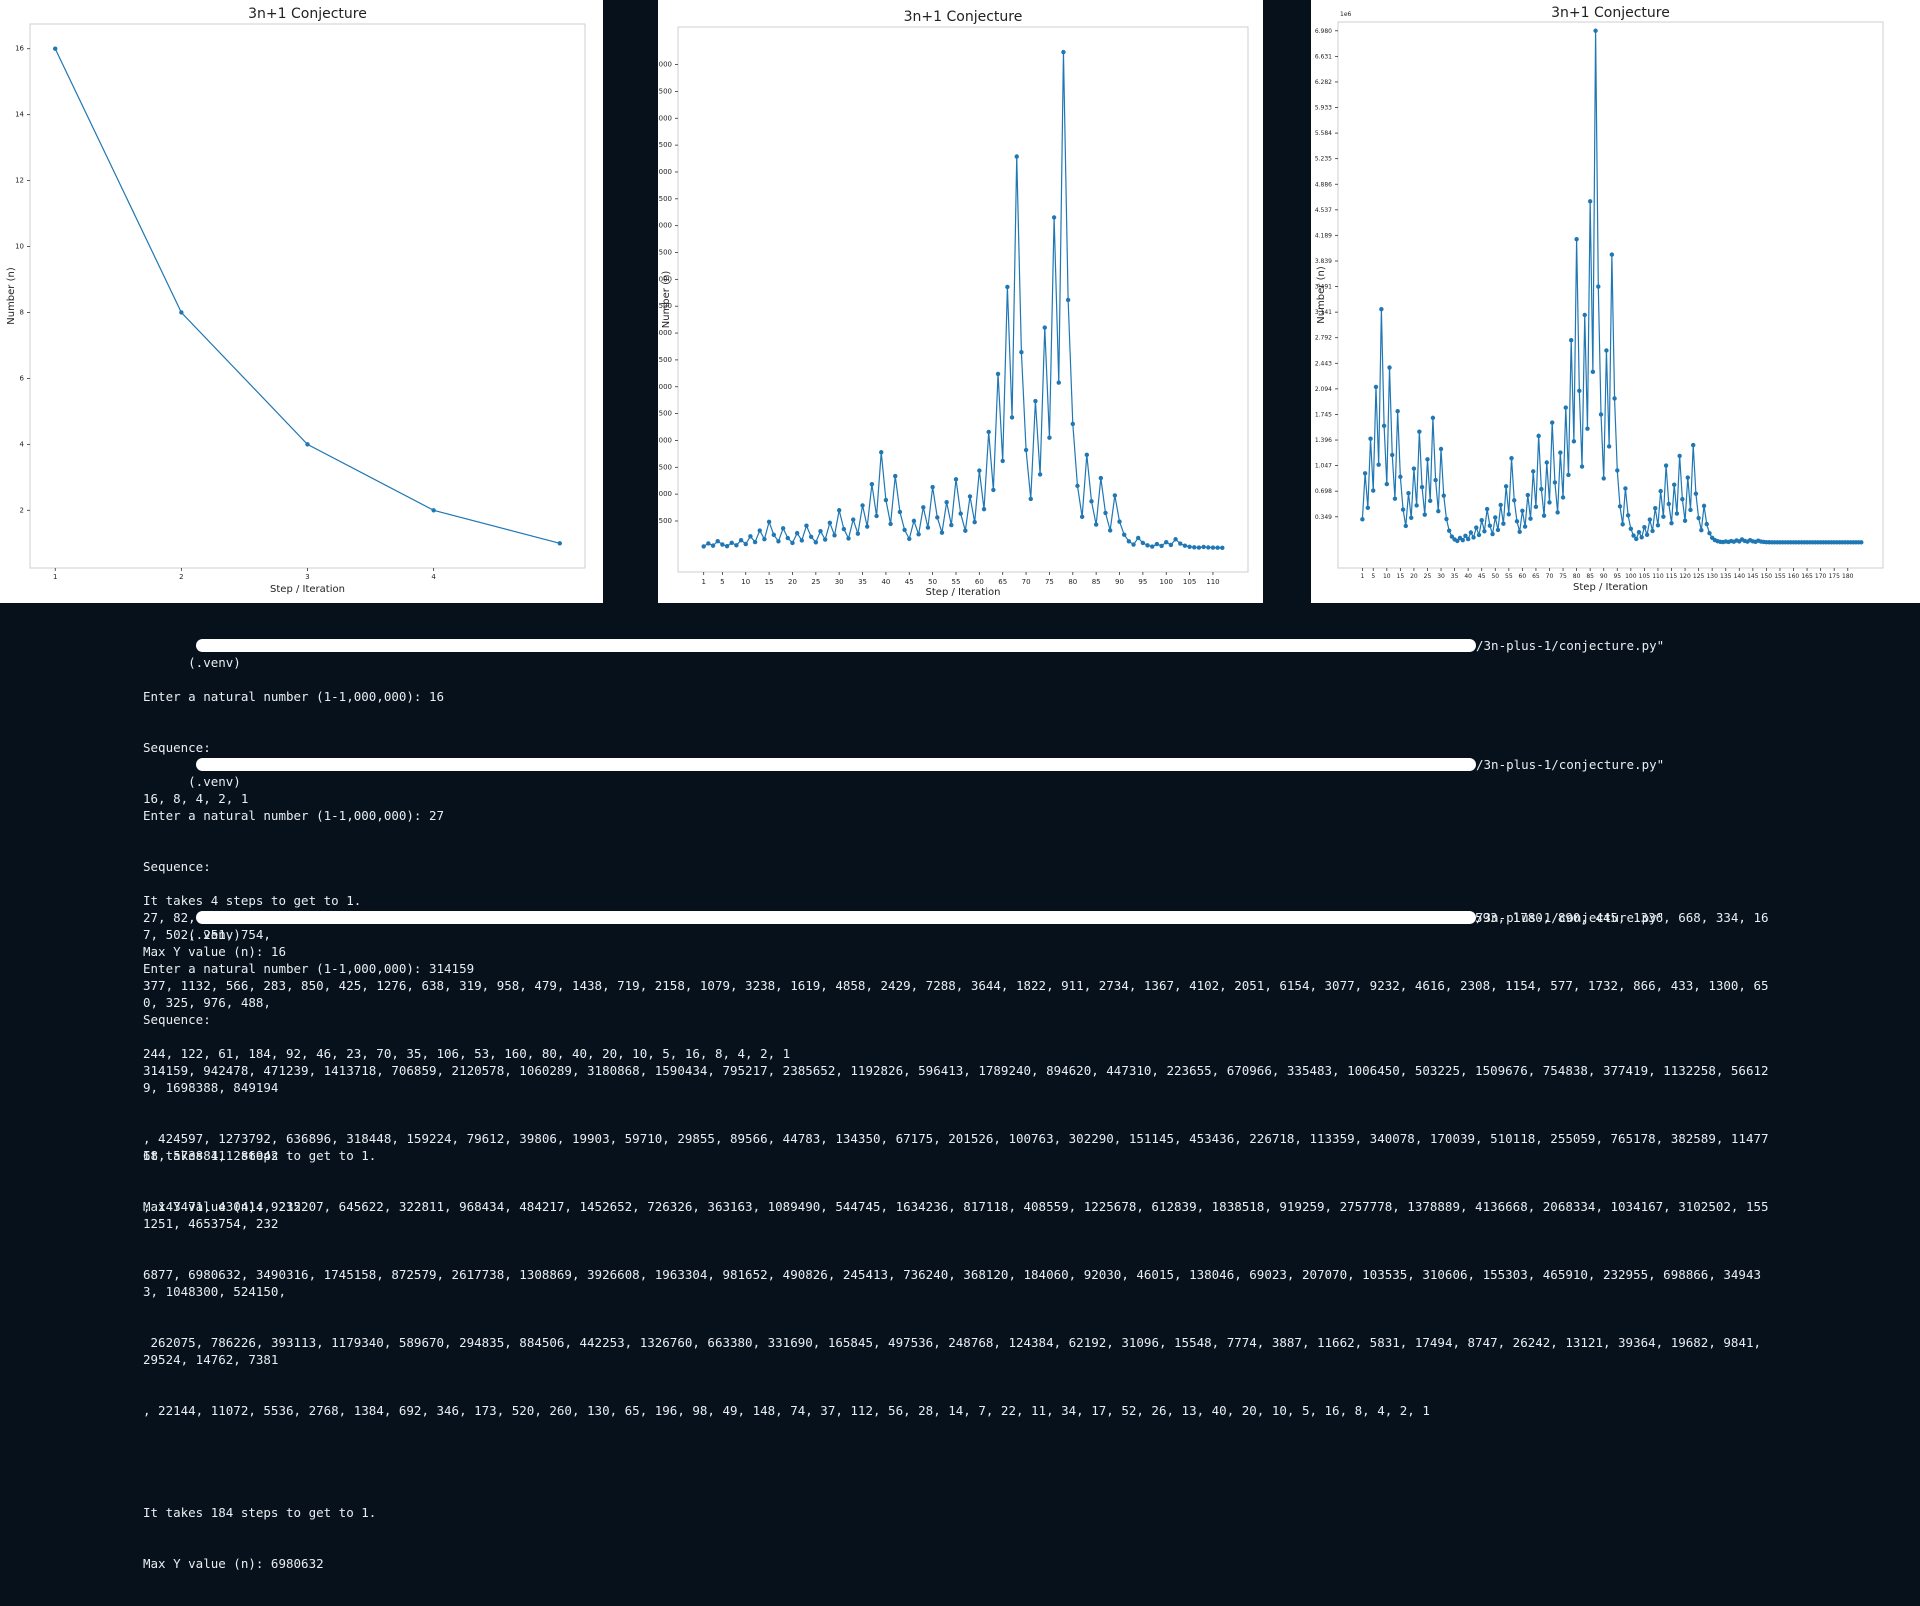  What do you see at coordinates (22, 378) in the screenshot?
I see `y-tick-label: 6` at bounding box center [22, 378].